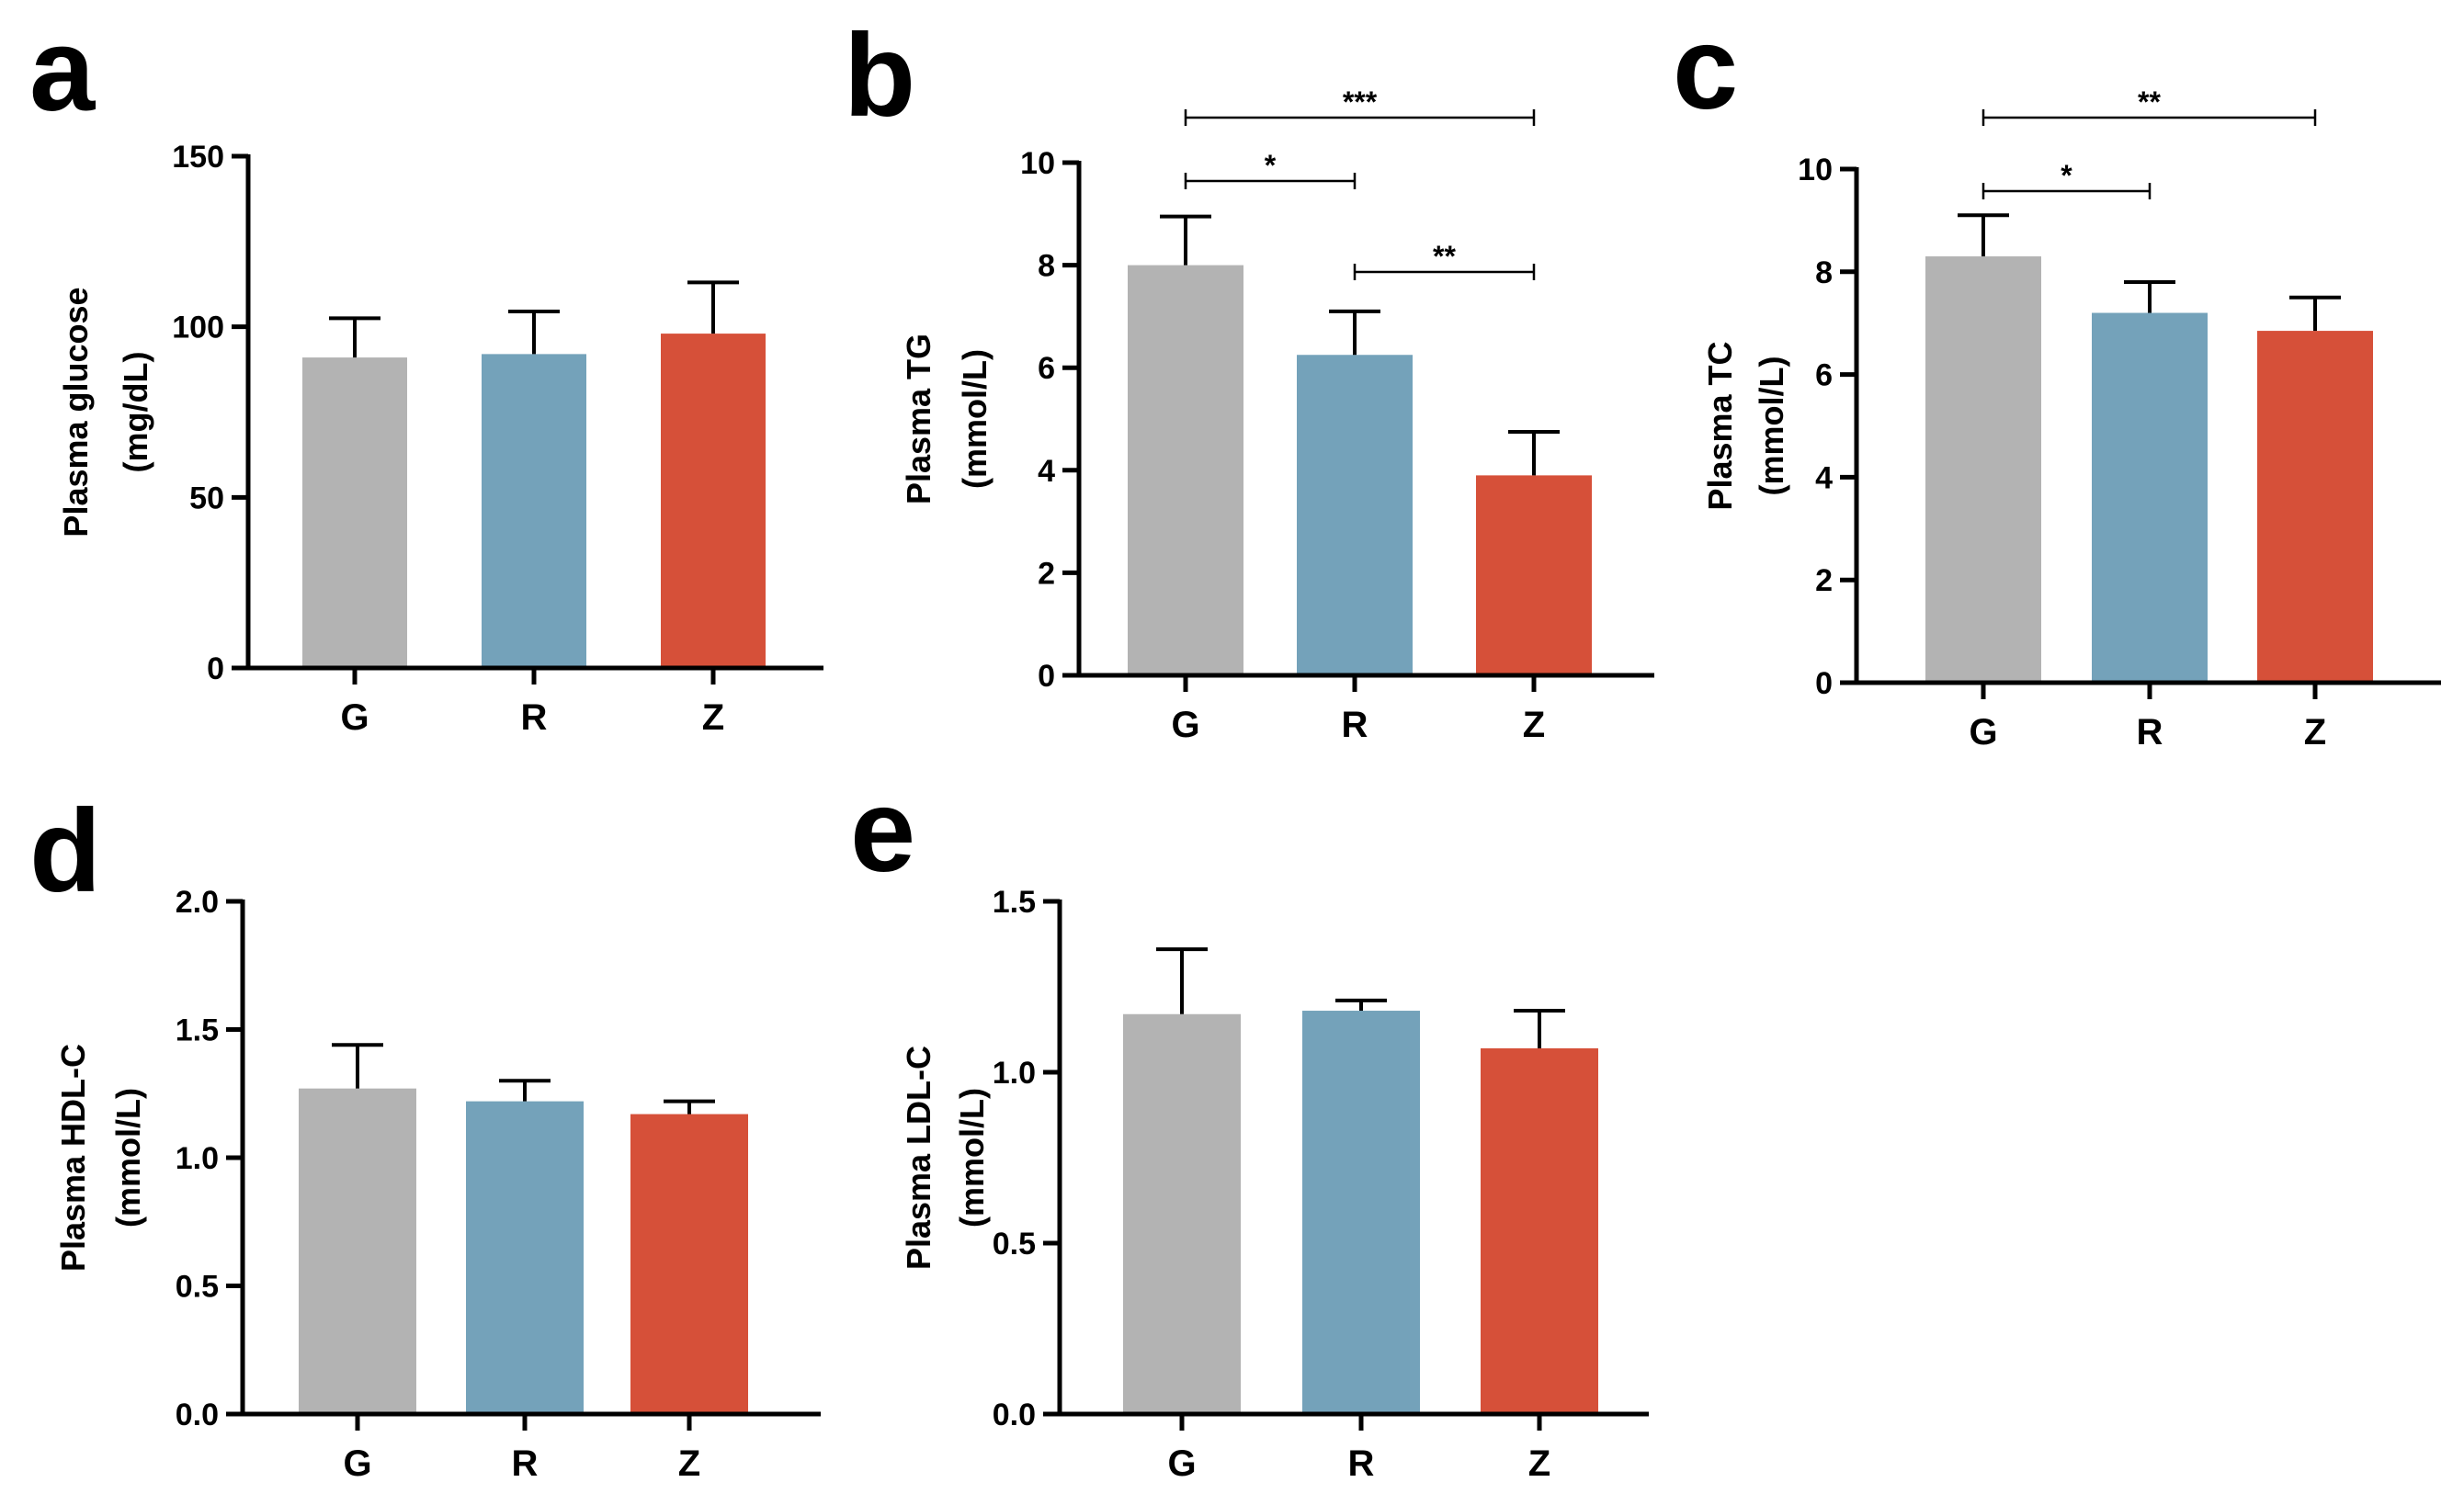 The width and height of the screenshot is (2464, 1505). What do you see at coordinates (1706, 68) in the screenshot?
I see `panel-letter-c: c` at bounding box center [1706, 68].